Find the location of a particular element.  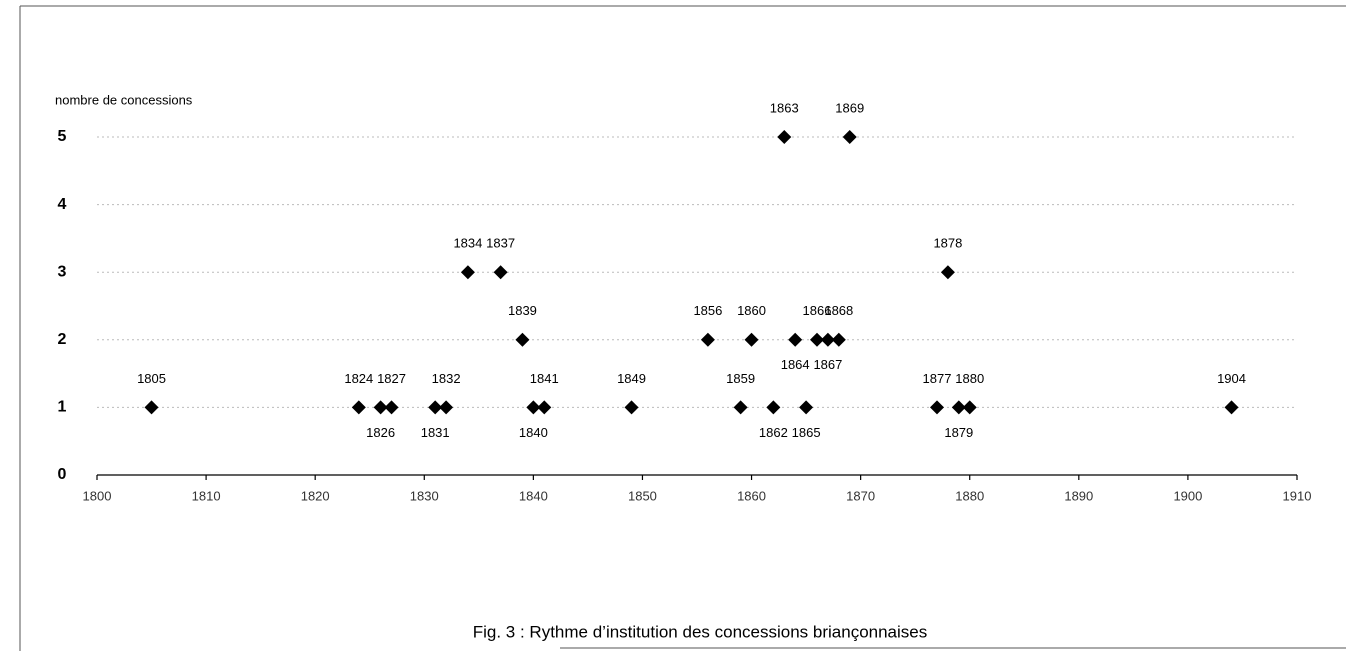

y-tick-label: 1 is located at coordinates (62, 407).